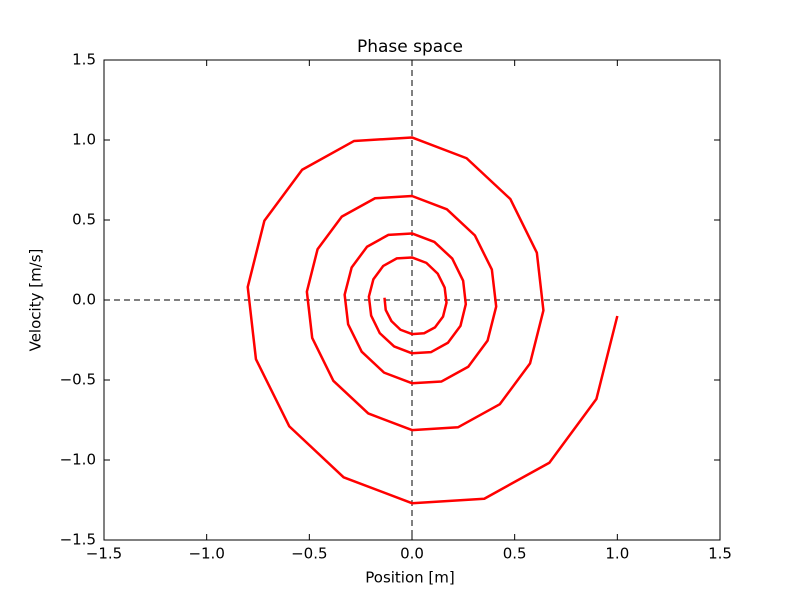  I want to click on y-axis-label: Velocity [m/s], so click(36, 300).